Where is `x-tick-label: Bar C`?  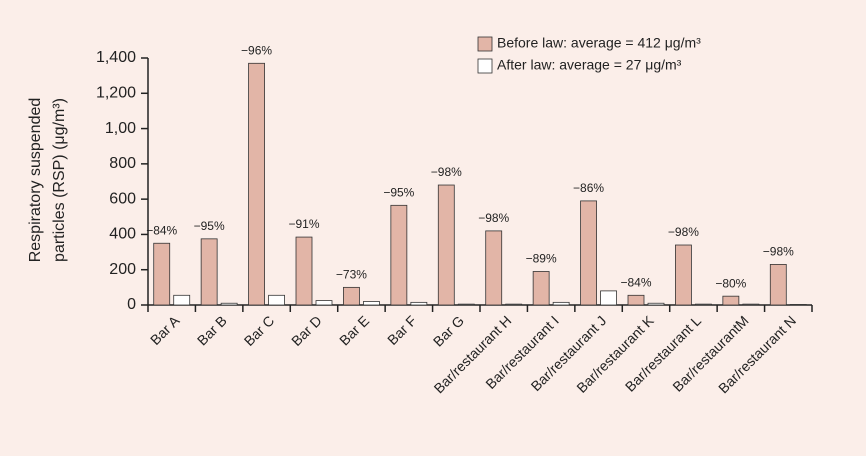 x-tick-label: Bar C is located at coordinates (259, 330).